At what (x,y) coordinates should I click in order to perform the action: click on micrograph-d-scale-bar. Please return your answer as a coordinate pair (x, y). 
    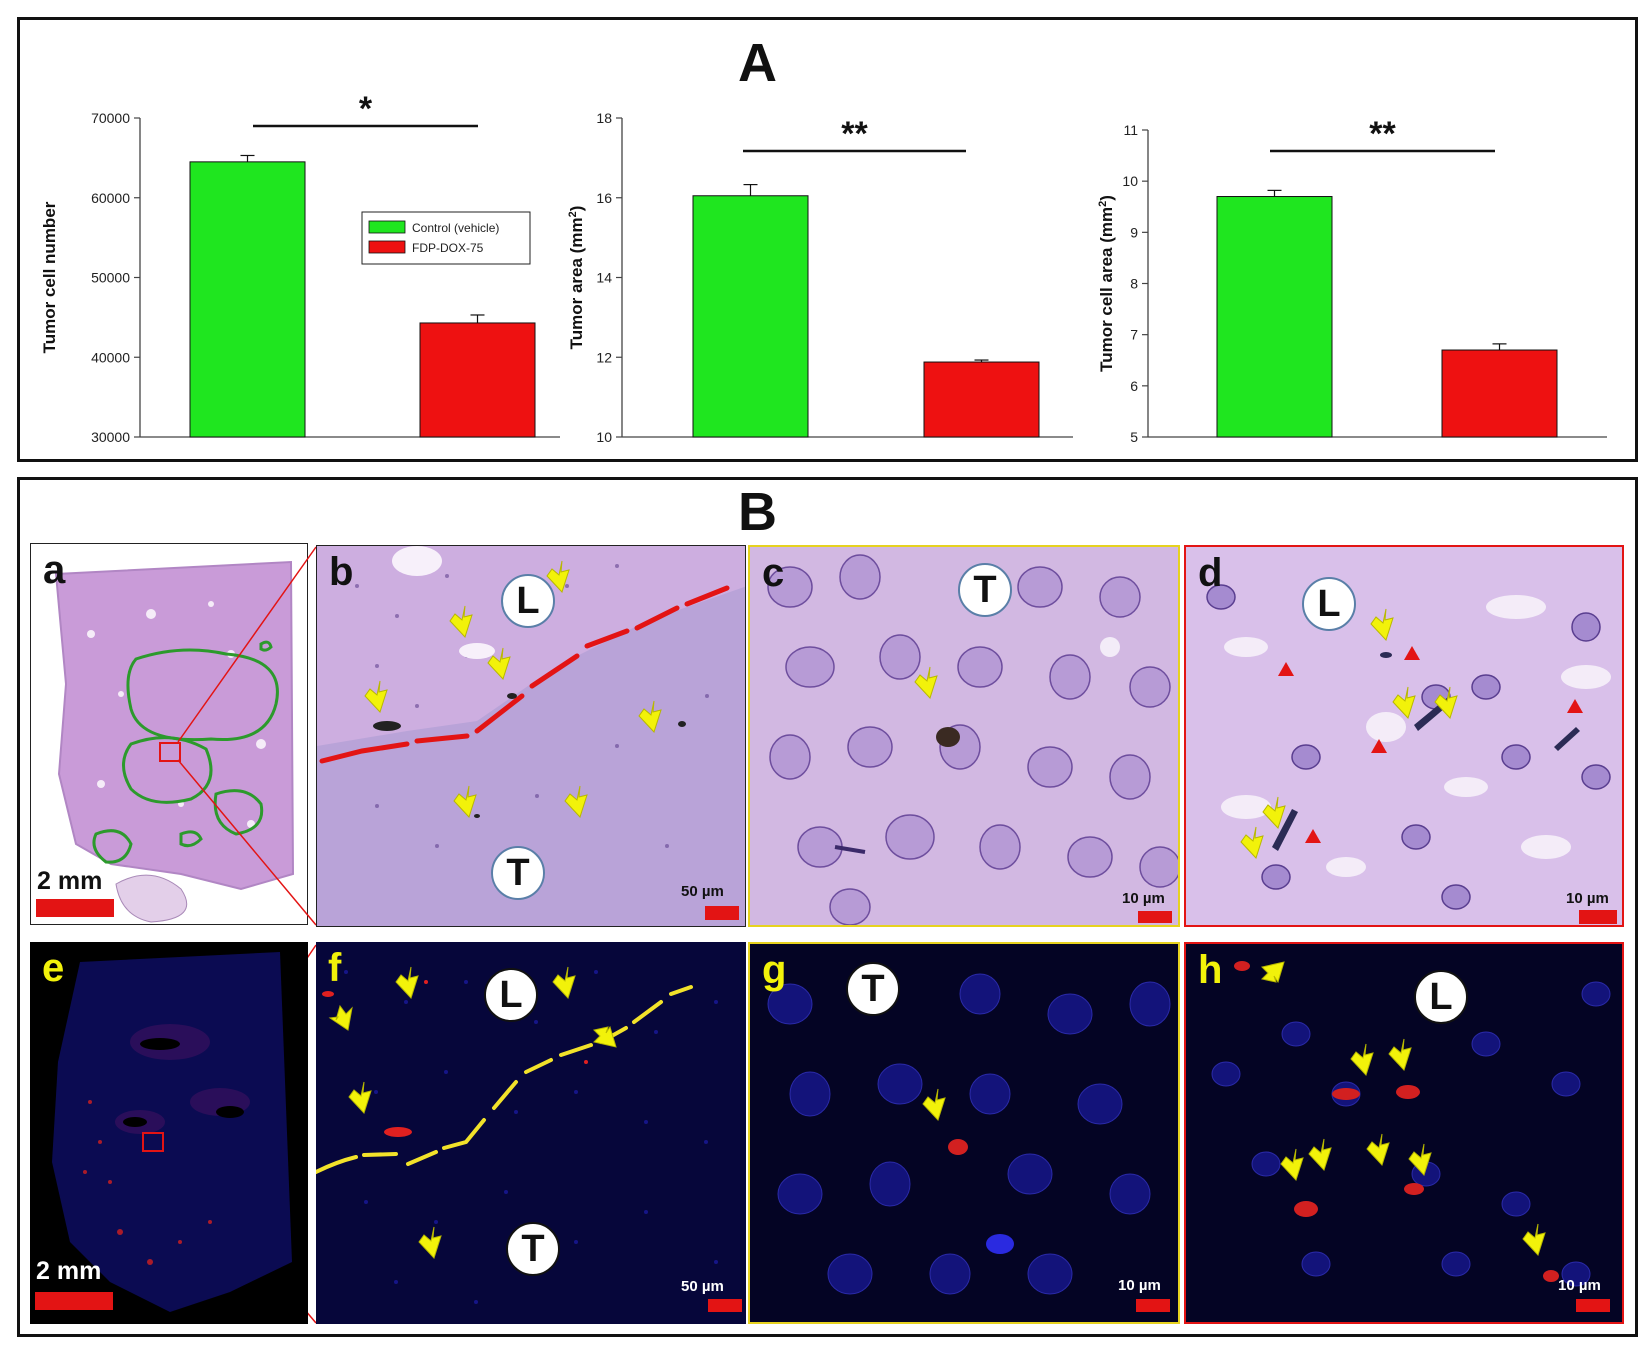
    Looking at the image, I should click on (1598, 917).